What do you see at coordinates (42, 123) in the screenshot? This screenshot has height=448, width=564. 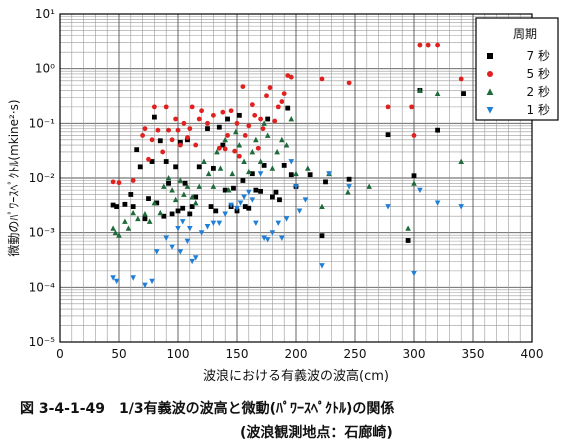 I see `y-tick-label: 10⁻¹` at bounding box center [42, 123].